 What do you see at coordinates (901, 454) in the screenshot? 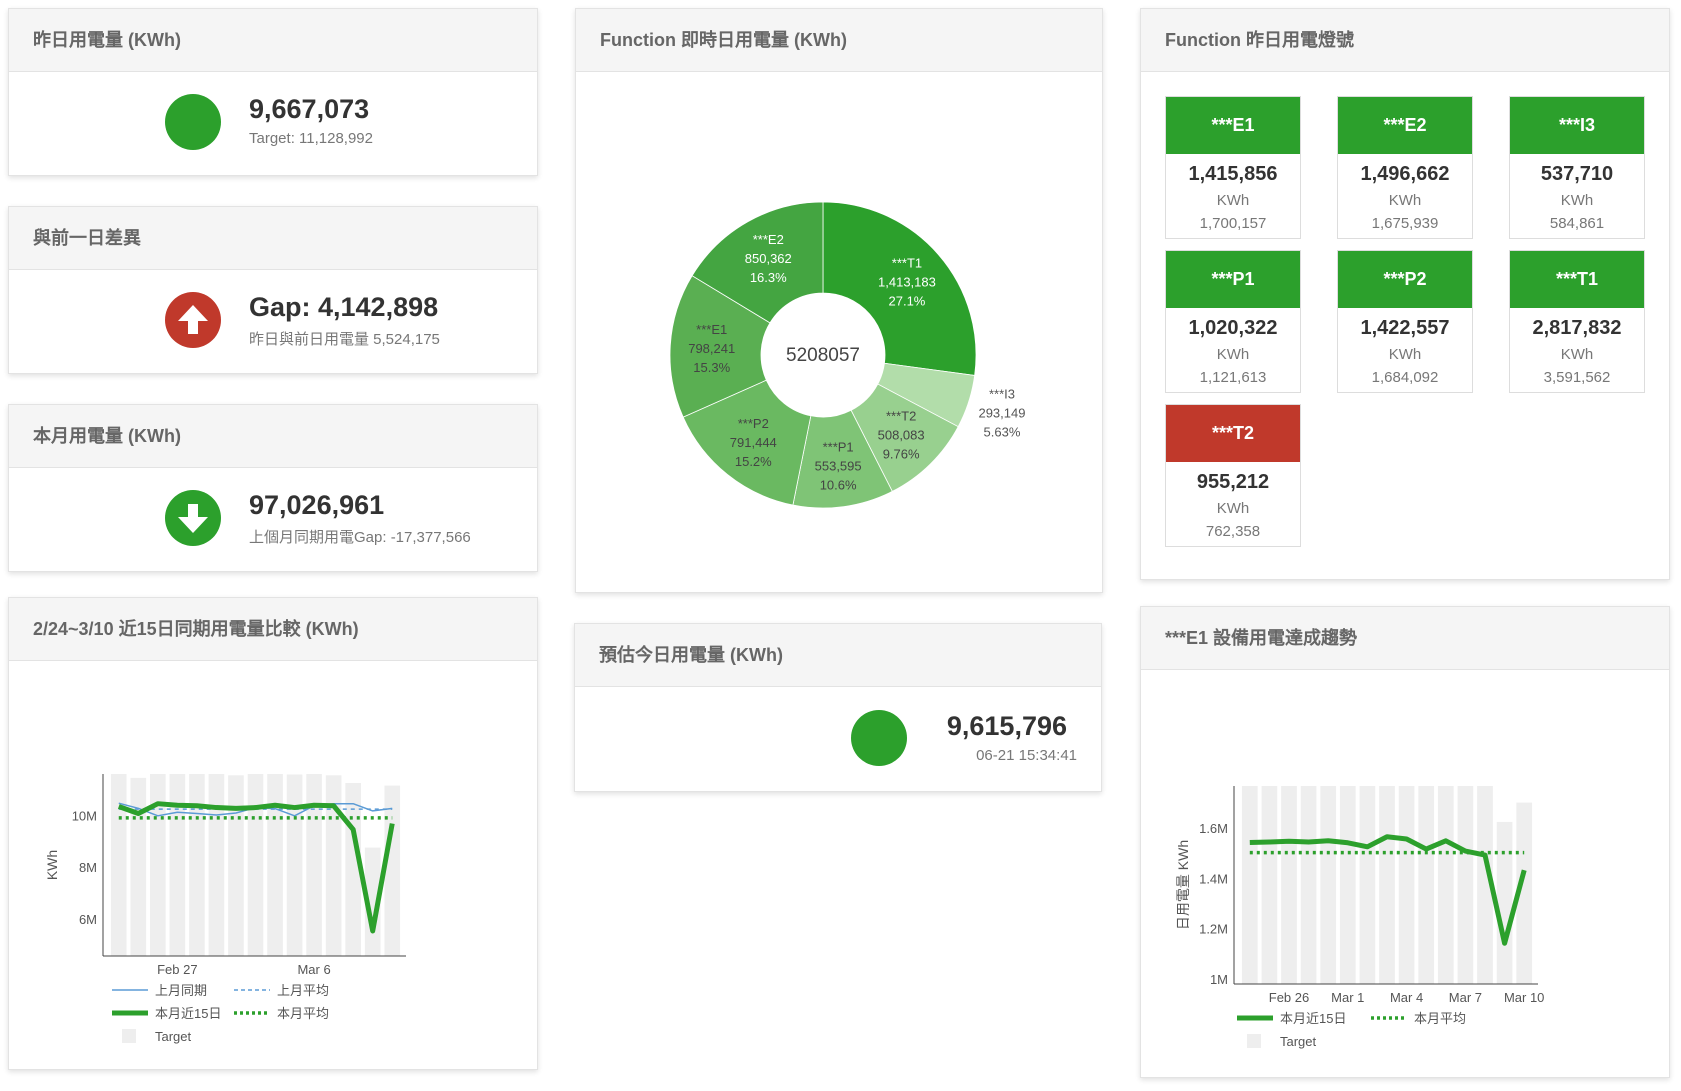
I see `pie-label: 9.76%` at bounding box center [901, 454].